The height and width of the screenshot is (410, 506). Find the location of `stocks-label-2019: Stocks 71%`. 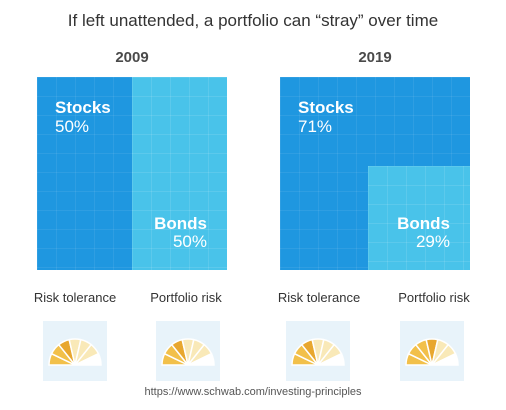

stocks-label-2019: Stocks 71% is located at coordinates (326, 117).